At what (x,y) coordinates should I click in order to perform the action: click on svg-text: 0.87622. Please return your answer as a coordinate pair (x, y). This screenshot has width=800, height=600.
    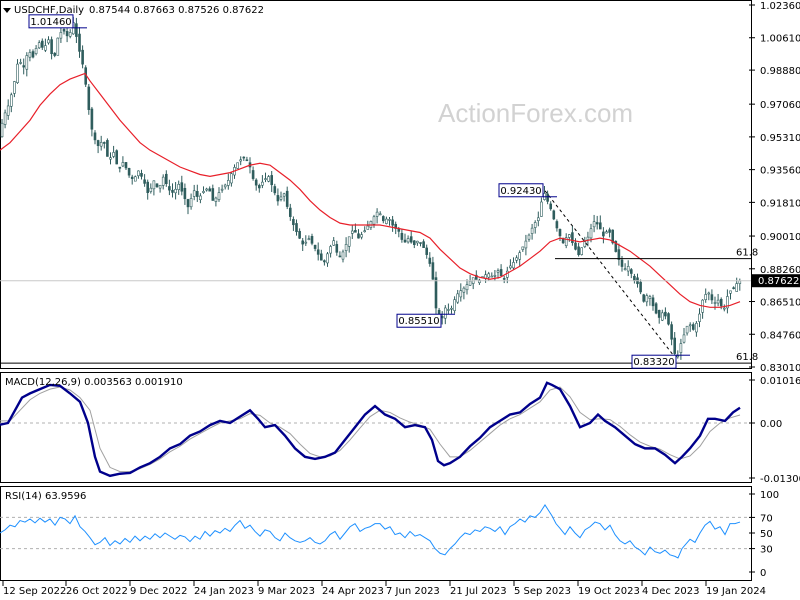
    Looking at the image, I should click on (778, 281).